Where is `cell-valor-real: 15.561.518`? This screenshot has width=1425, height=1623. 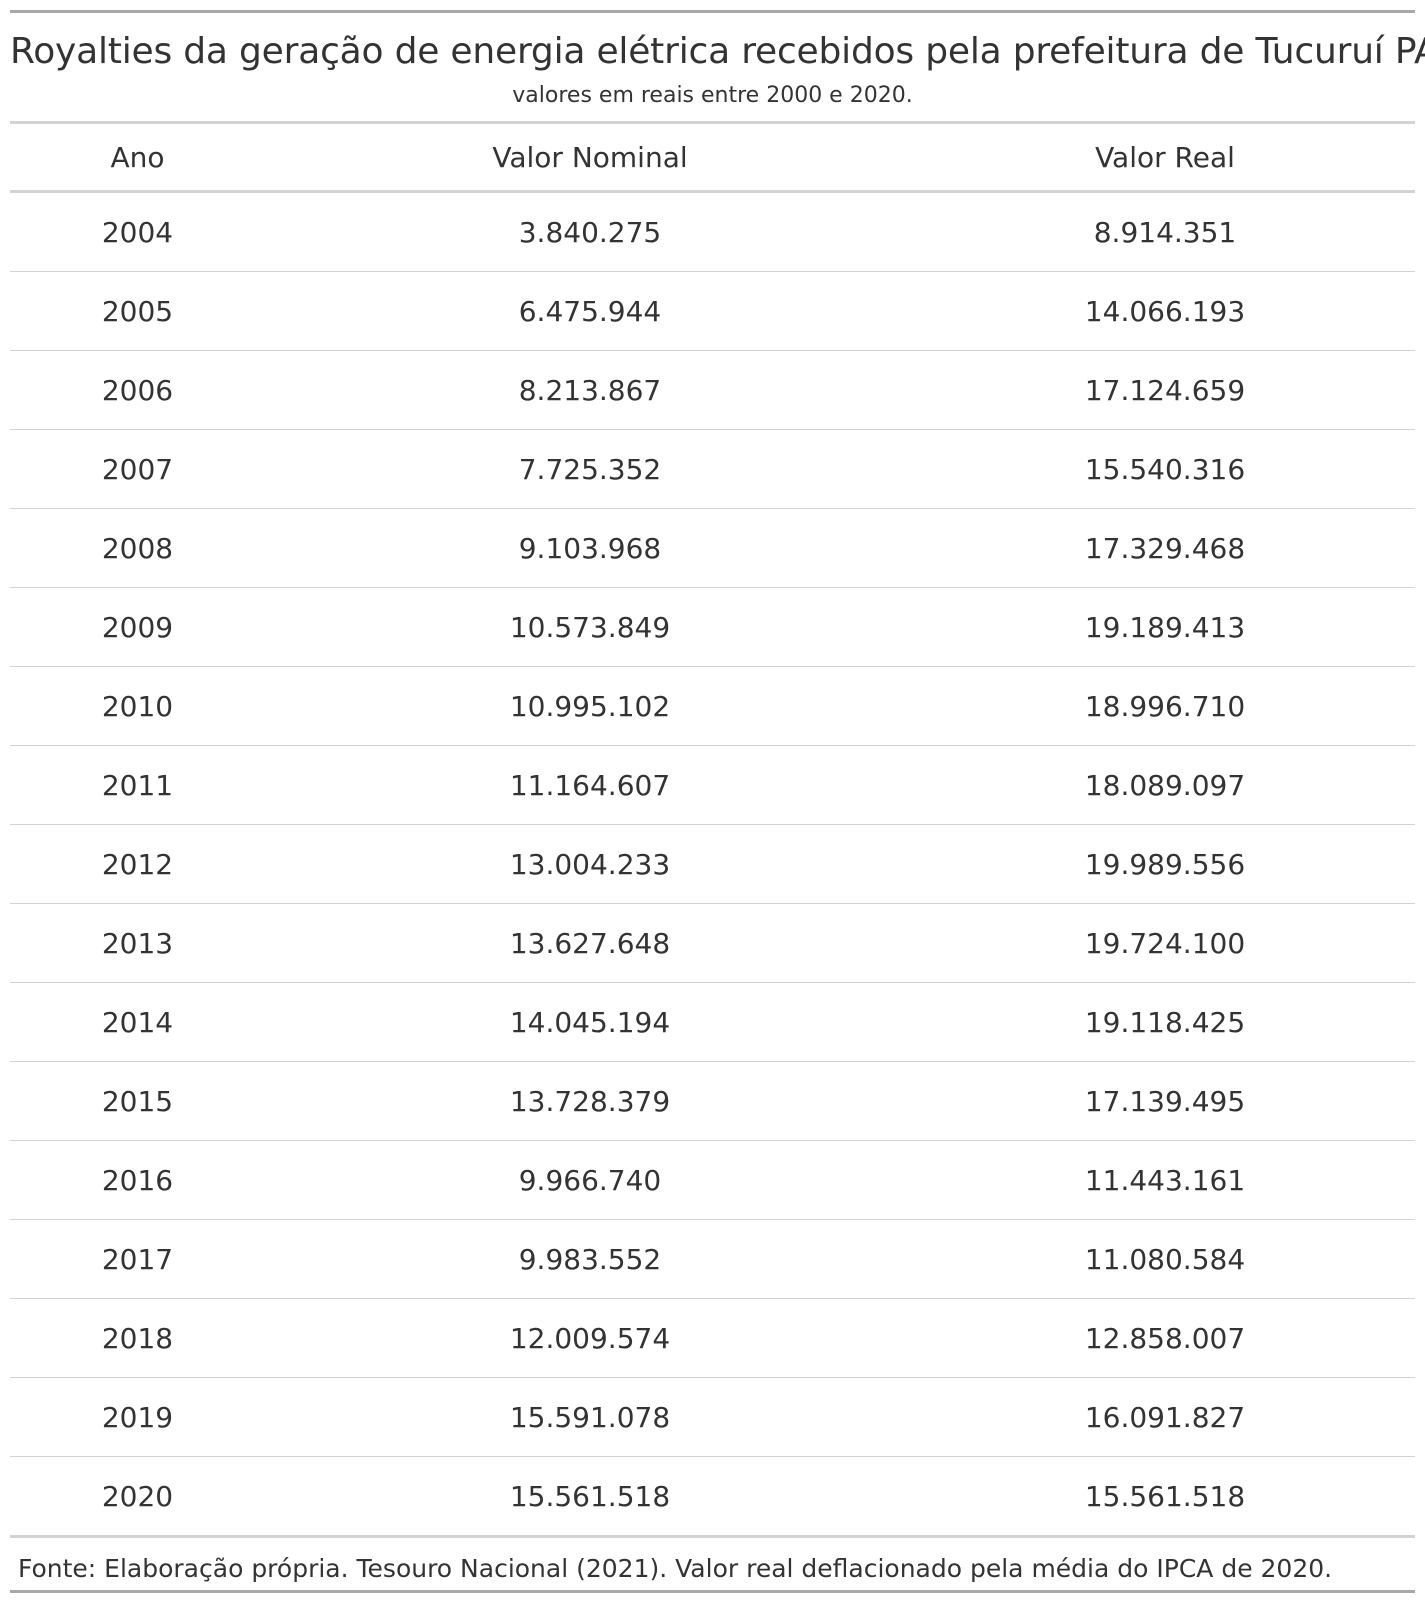 cell-valor-real: 15.561.518 is located at coordinates (1165, 1497).